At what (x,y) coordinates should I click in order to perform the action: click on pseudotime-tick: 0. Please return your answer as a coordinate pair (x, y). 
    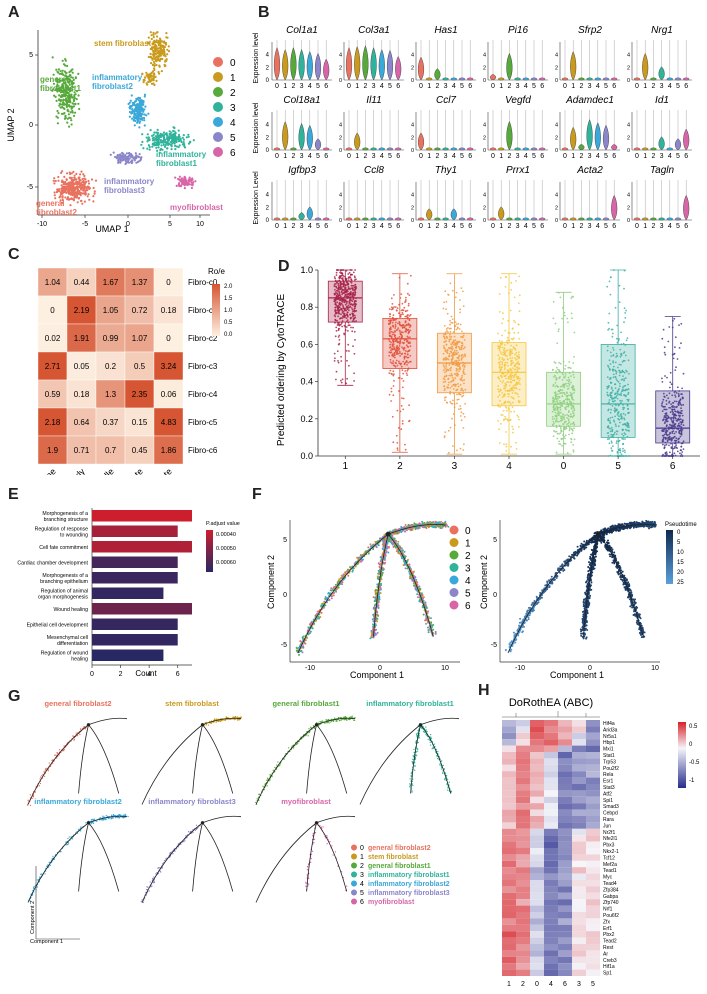
    Looking at the image, I should click on (679, 533).